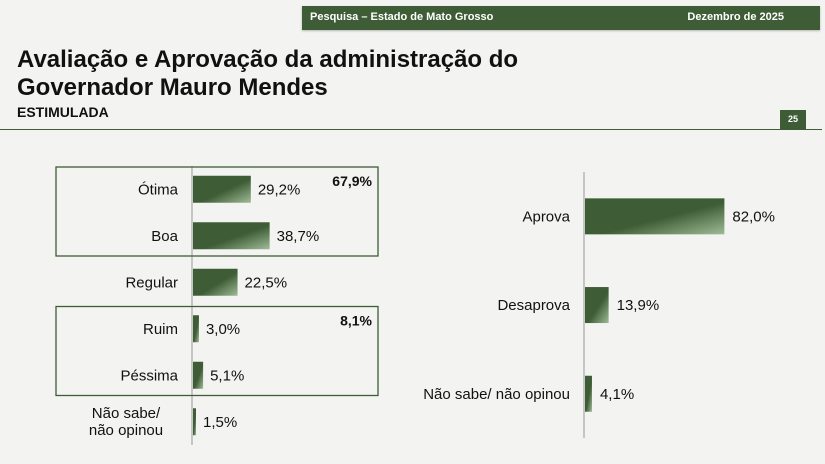 The width and height of the screenshot is (825, 464). I want to click on approval-label-1: Aprova, so click(546, 216).